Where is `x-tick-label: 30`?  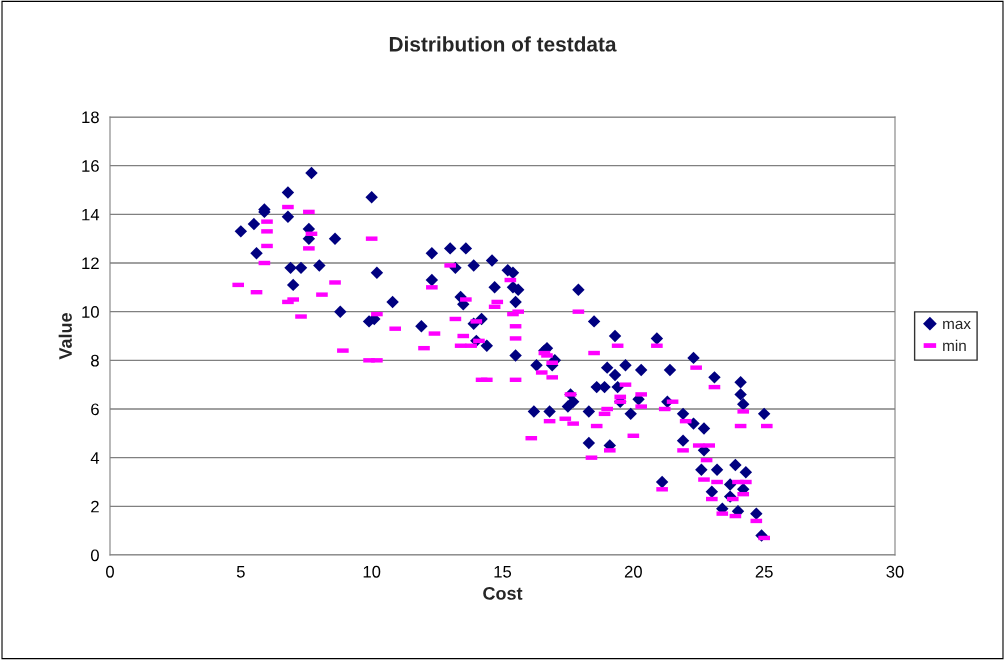 x-tick-label: 30 is located at coordinates (895, 571).